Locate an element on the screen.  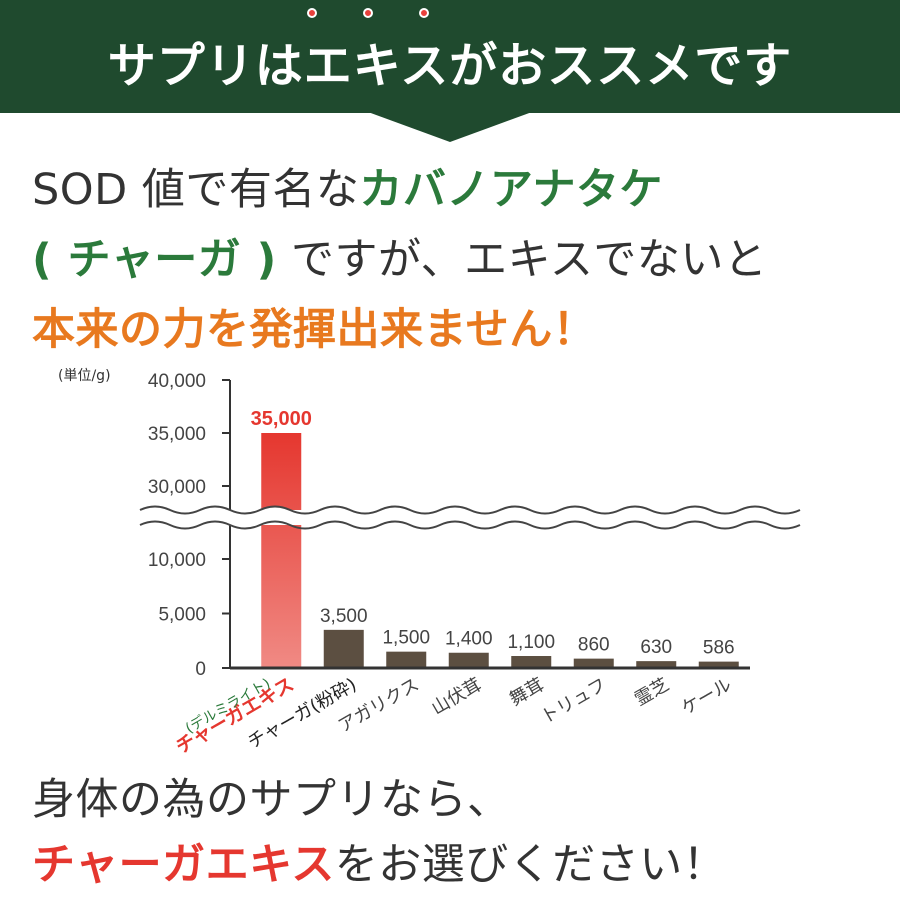
x-tick-label: トリュフ is located at coordinates (573, 701).